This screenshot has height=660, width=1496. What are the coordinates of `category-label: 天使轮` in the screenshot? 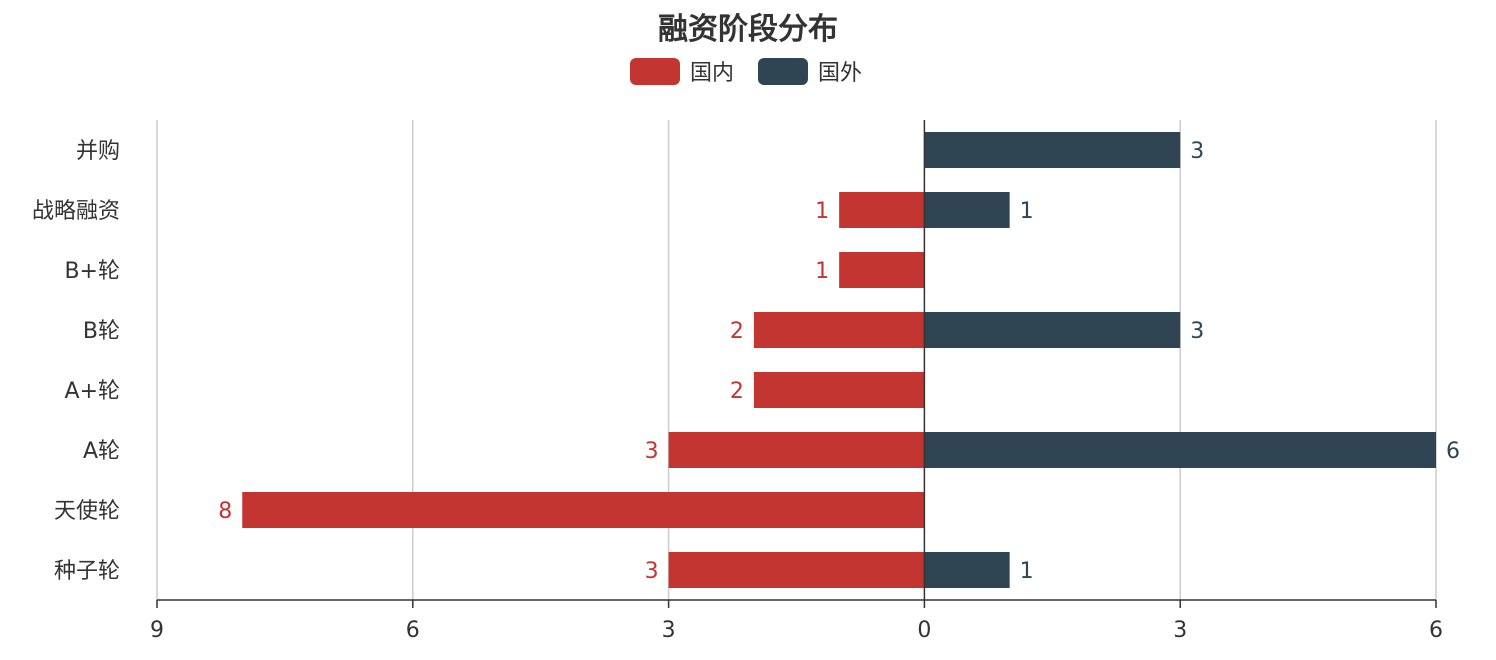 It's located at (87, 511).